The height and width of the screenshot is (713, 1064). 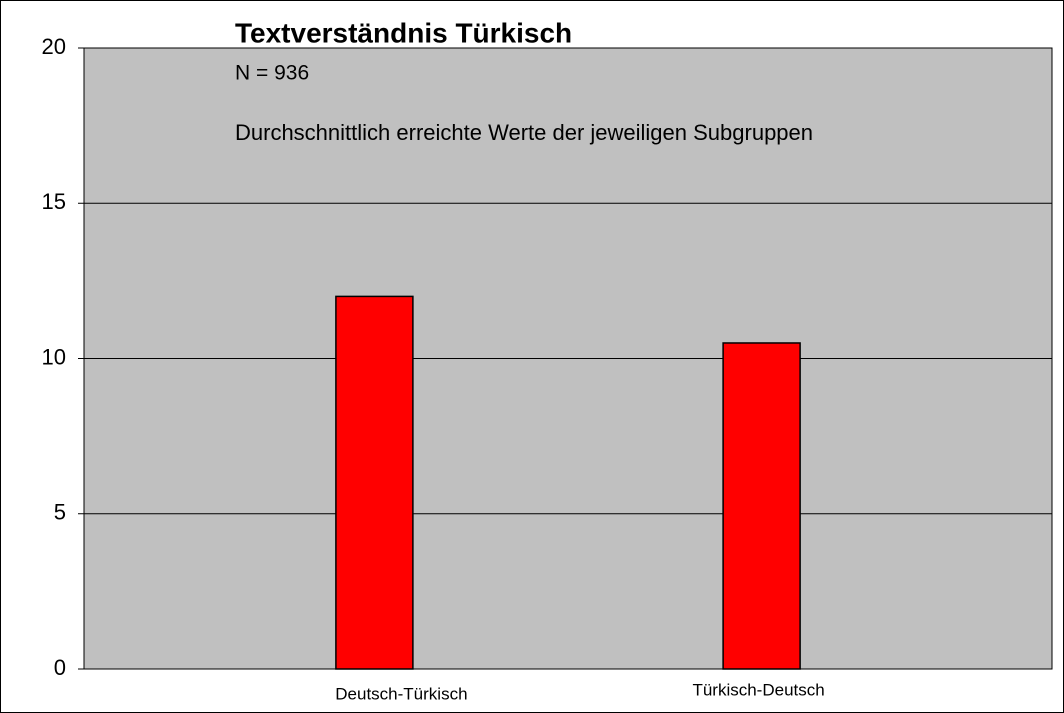 What do you see at coordinates (54, 356) in the screenshot?
I see `y-tick-label: 10` at bounding box center [54, 356].